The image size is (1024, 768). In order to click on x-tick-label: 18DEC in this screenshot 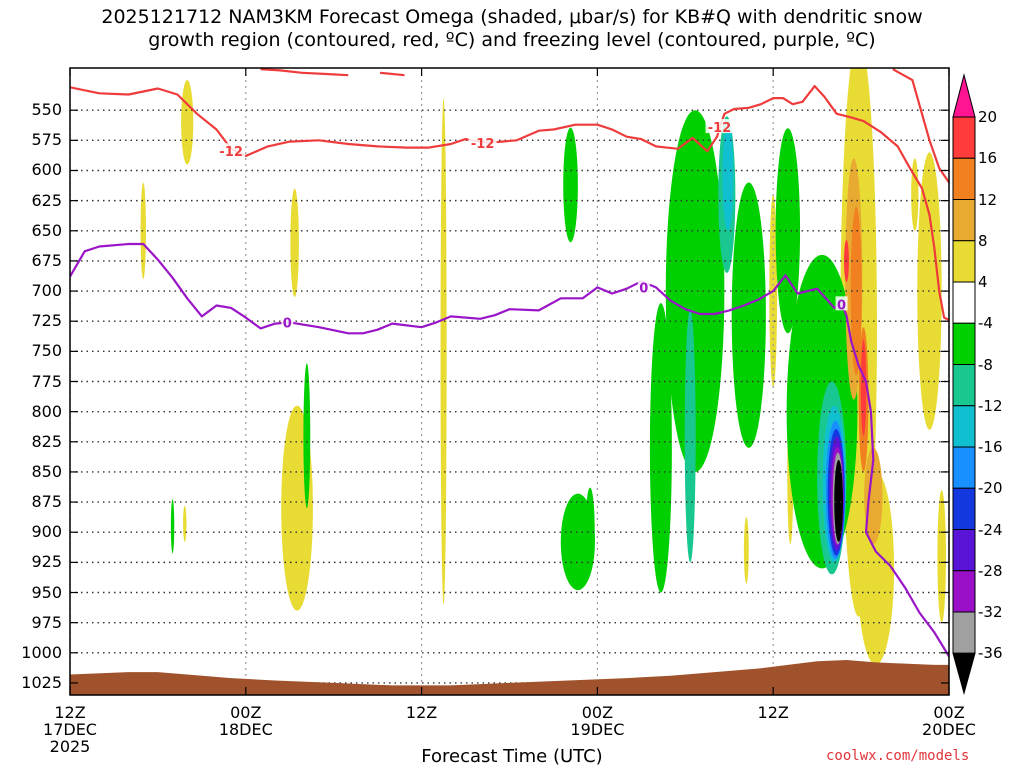, I will do `click(245, 729)`.